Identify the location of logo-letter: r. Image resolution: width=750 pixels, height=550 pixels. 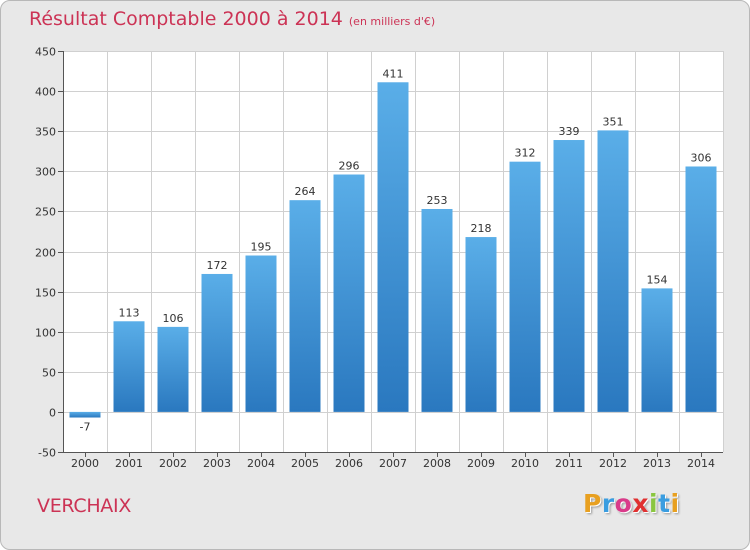
(608, 503).